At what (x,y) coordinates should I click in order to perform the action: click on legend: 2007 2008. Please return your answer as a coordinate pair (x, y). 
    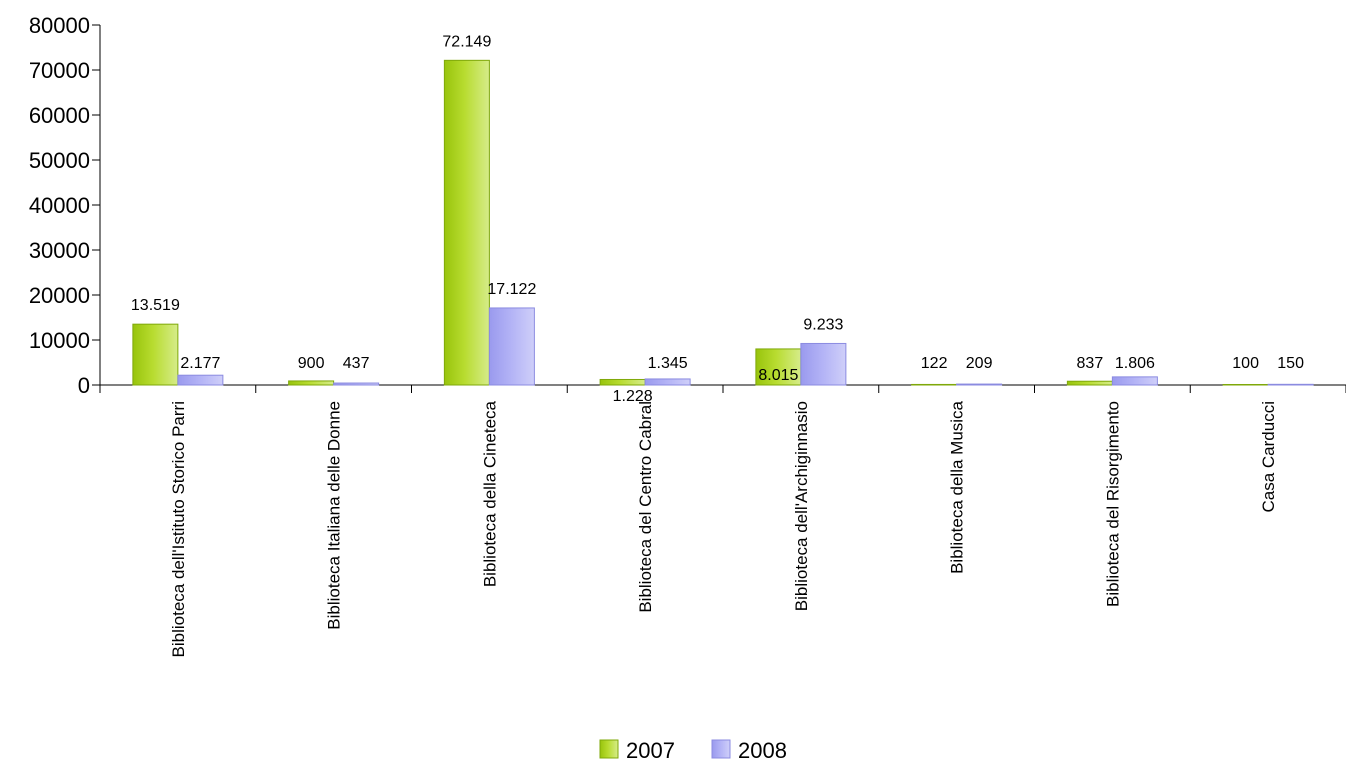
    Looking at the image, I should click on (693, 750).